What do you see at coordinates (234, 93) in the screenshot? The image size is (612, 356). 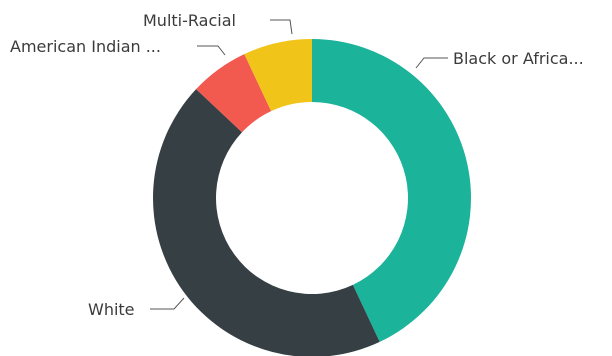 I see `slice-american-indian` at bounding box center [234, 93].